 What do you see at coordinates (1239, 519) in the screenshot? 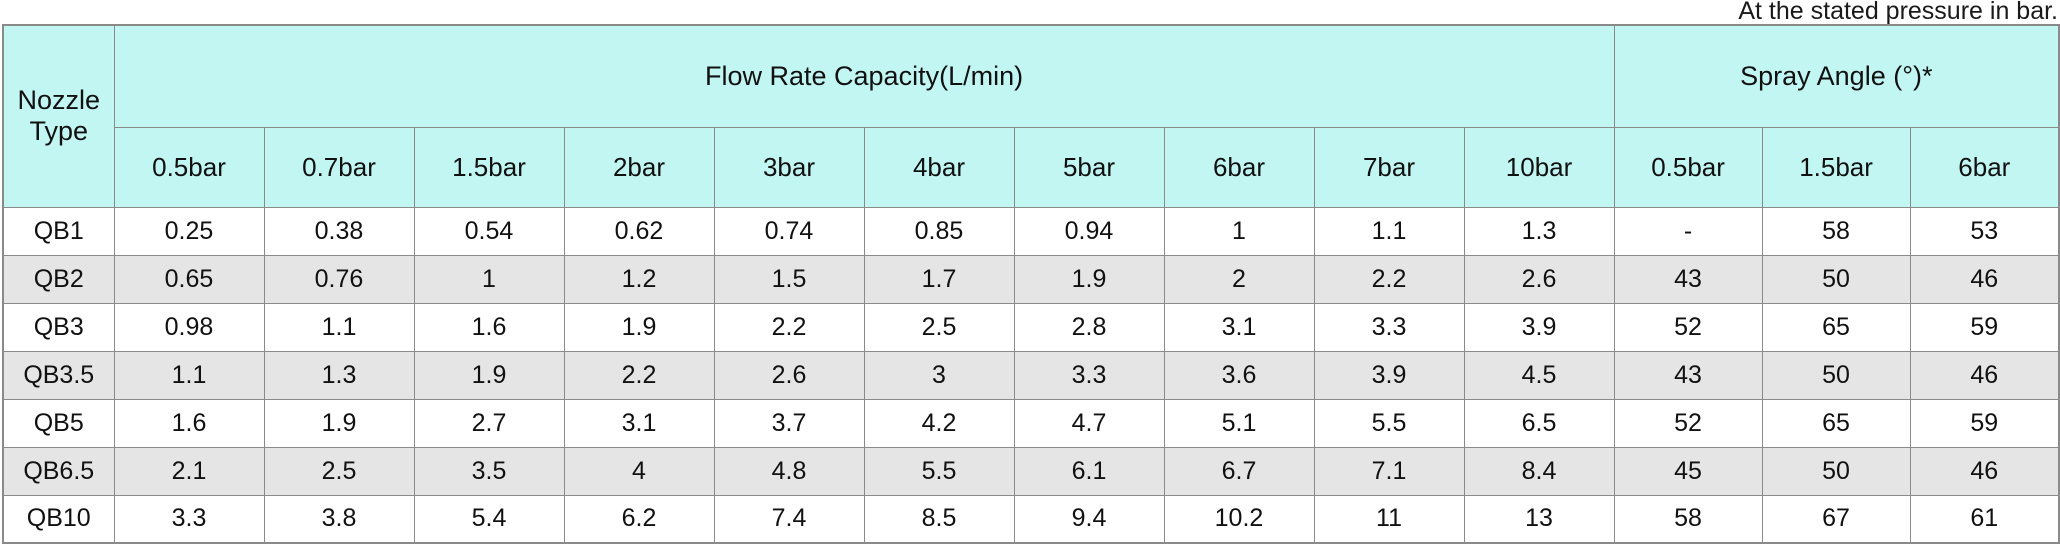
I see `flow-rate-cell: 10.2` at bounding box center [1239, 519].